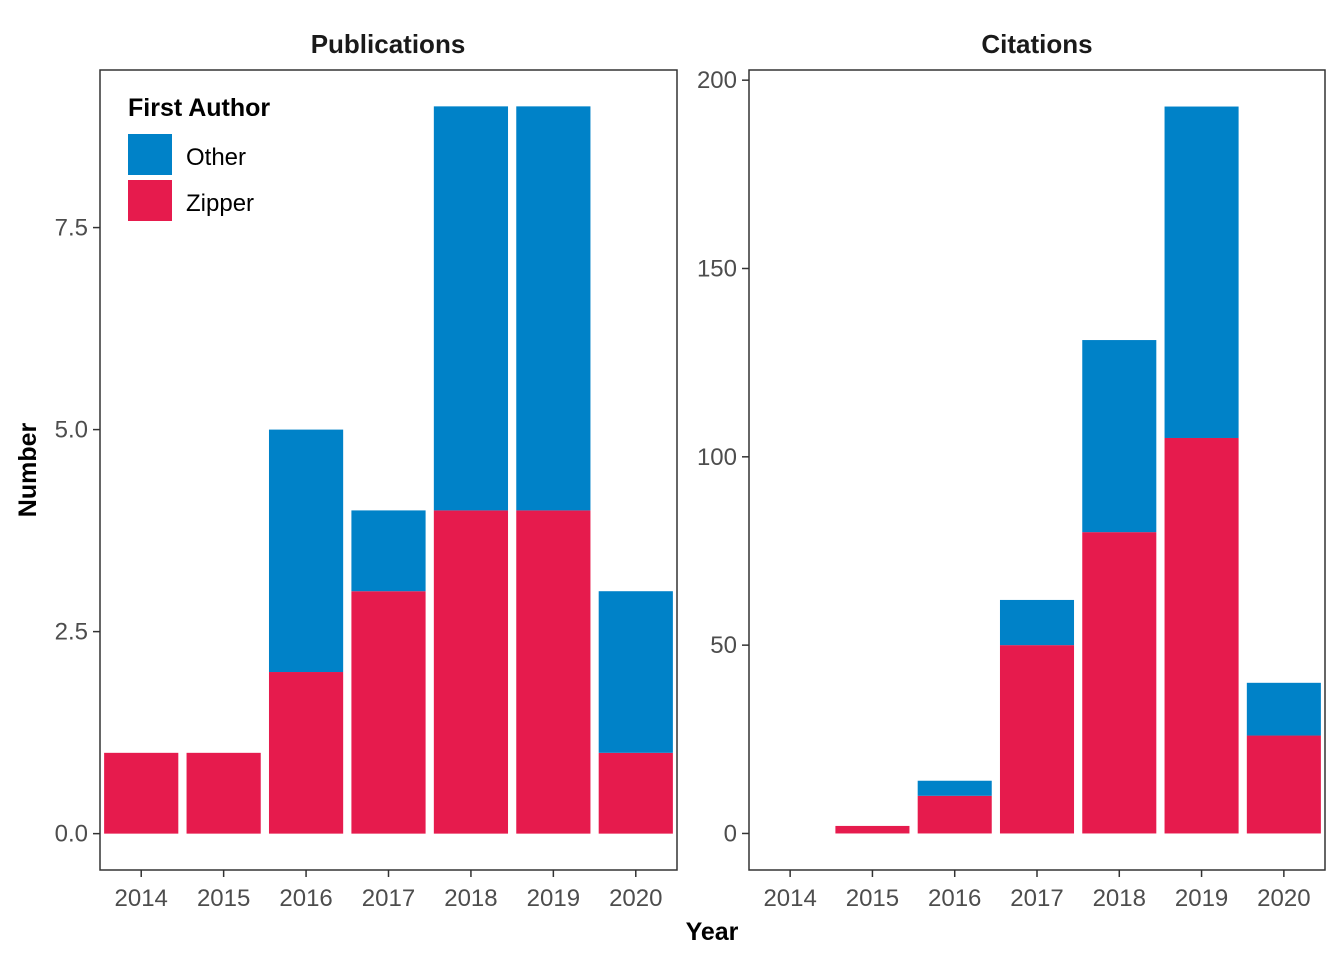 This screenshot has height=960, width=1344. What do you see at coordinates (717, 457) in the screenshot?
I see `y-tick-label: 100` at bounding box center [717, 457].